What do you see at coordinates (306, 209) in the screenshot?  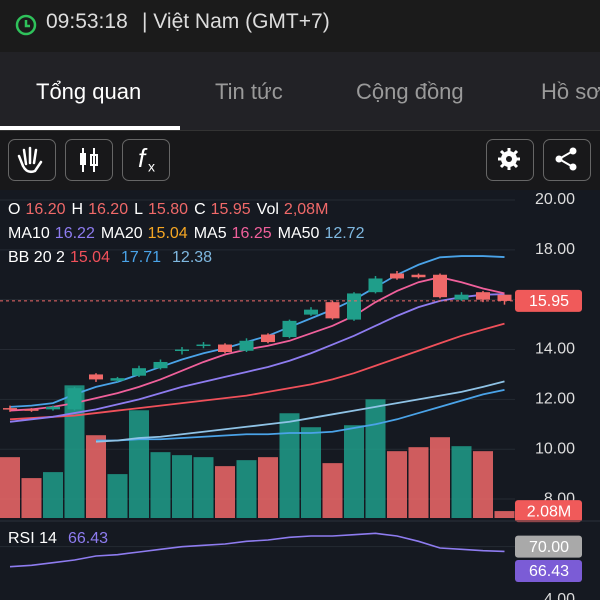 I see `legend-value: 2,08M` at bounding box center [306, 209].